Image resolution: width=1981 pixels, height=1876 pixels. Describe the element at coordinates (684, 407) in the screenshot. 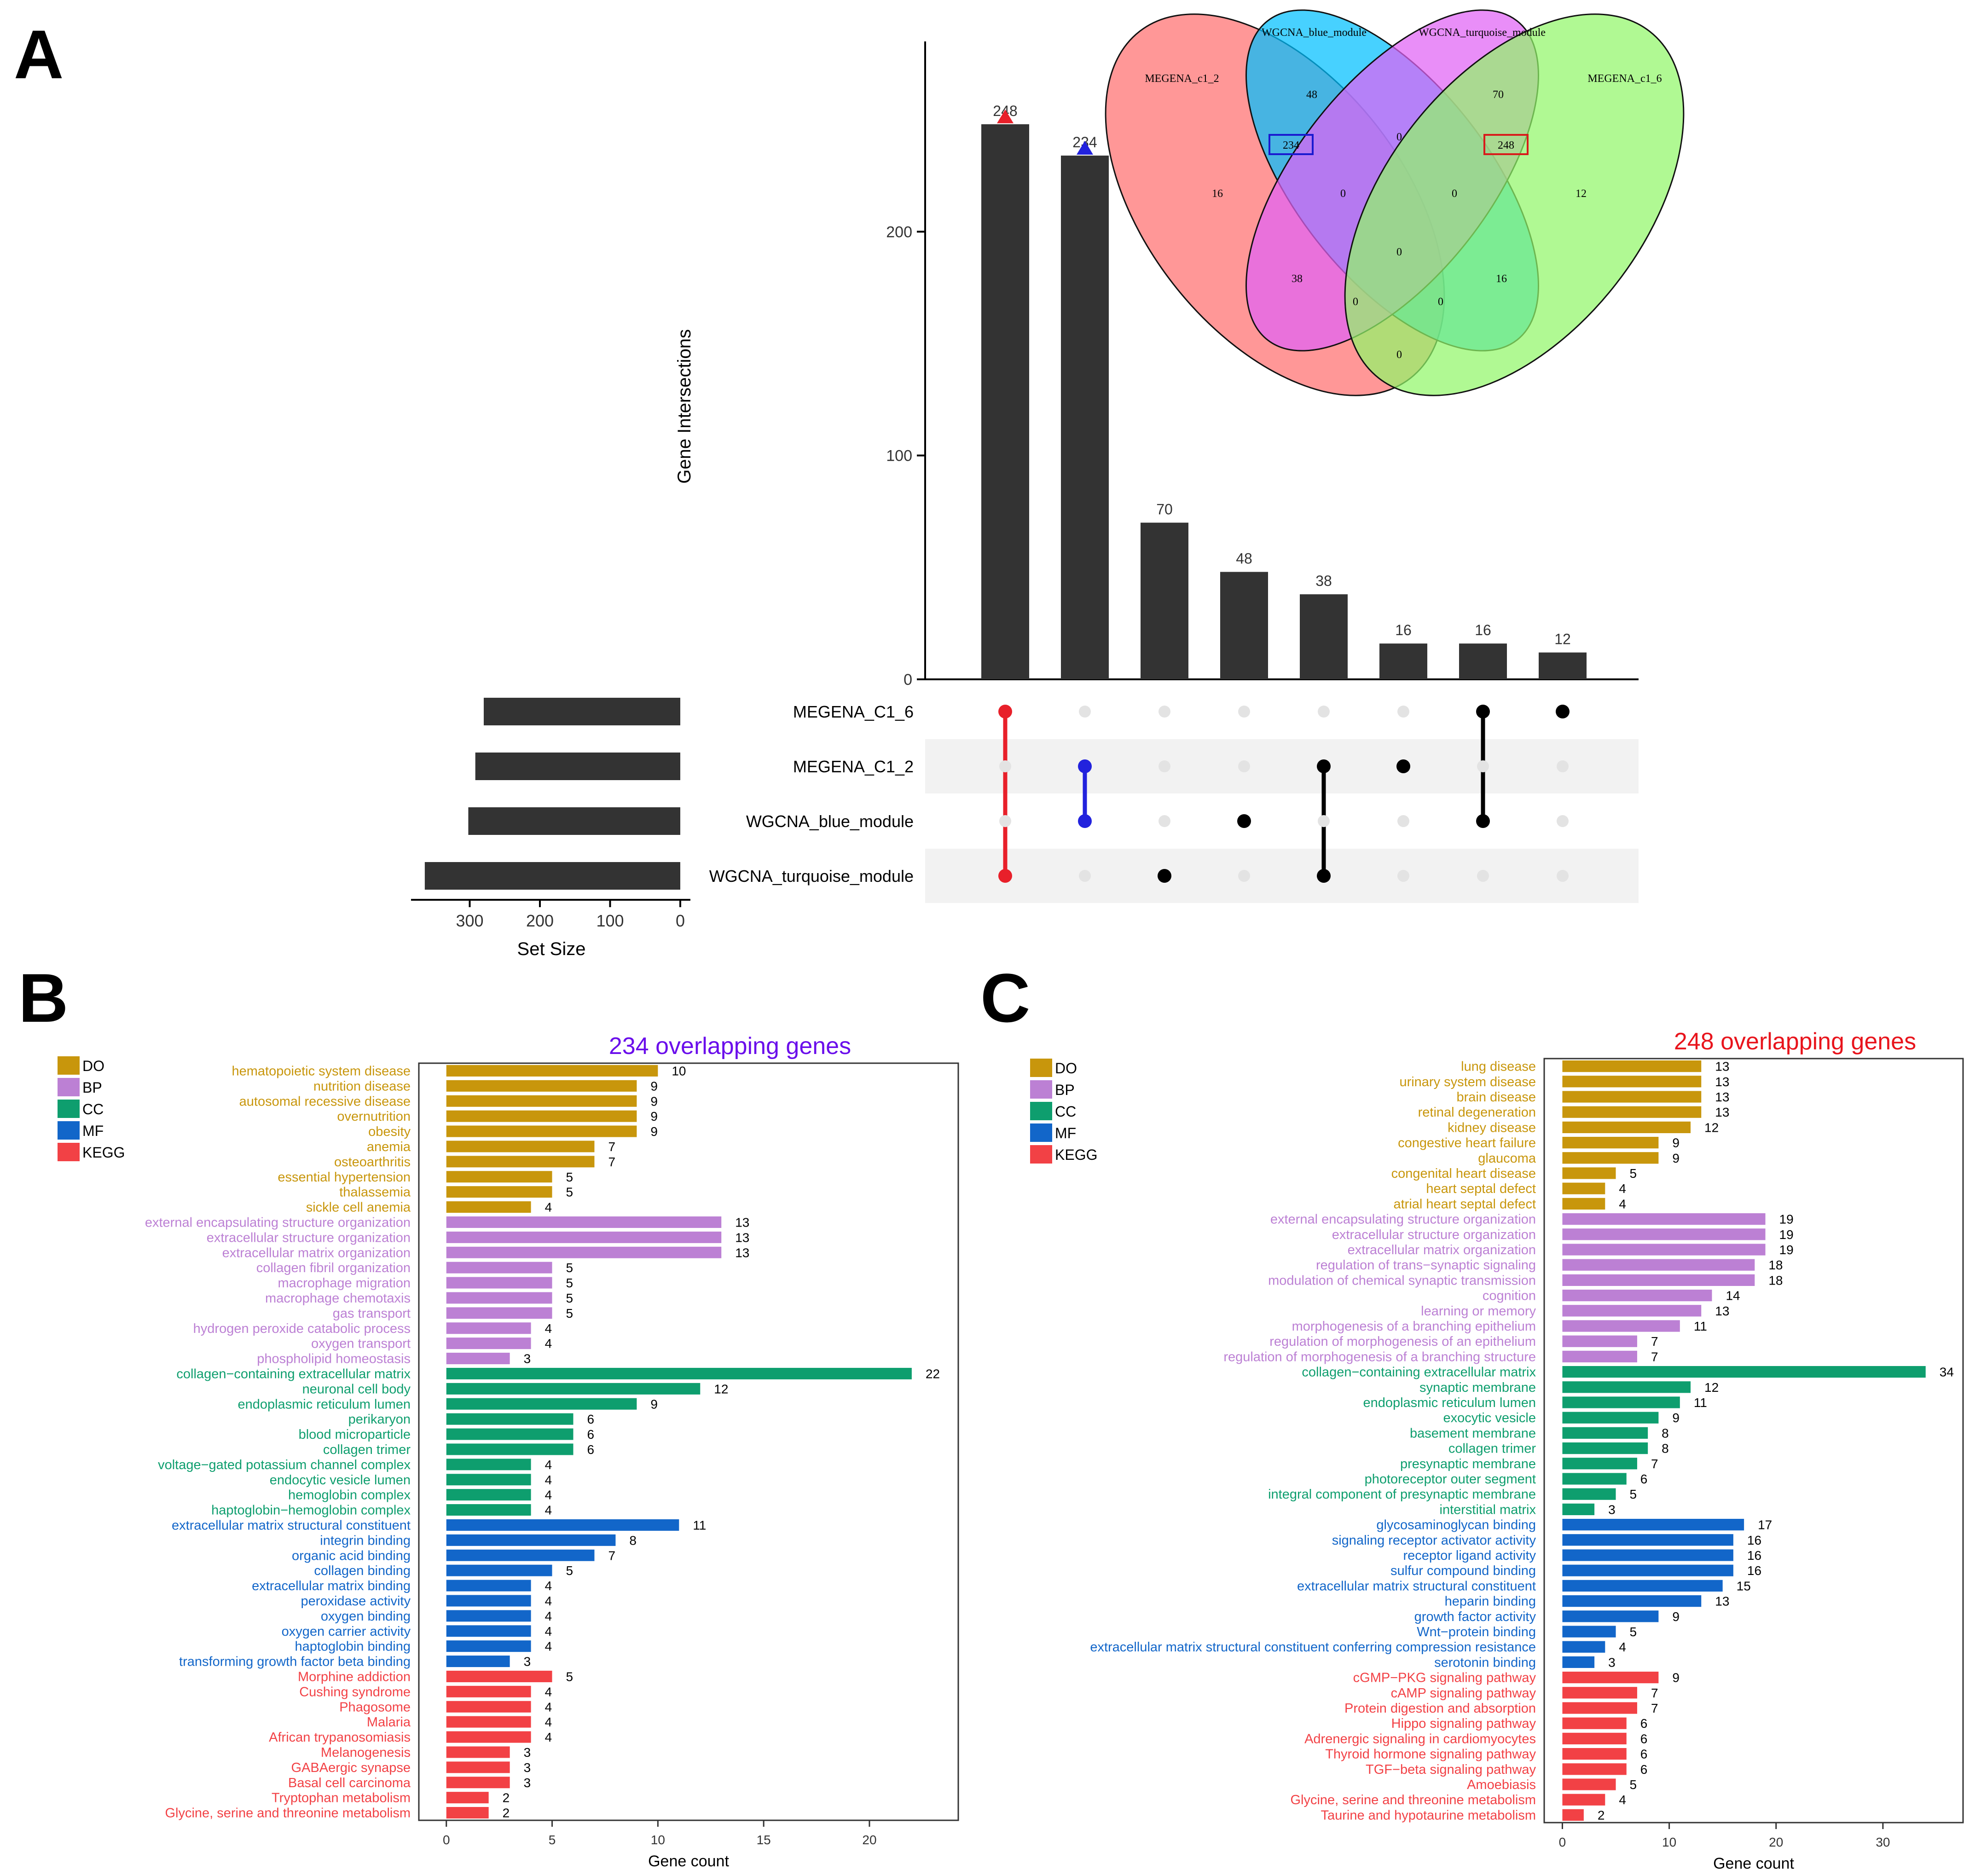

I see `upset-y-axis-title: Gene Intersections` at that location.